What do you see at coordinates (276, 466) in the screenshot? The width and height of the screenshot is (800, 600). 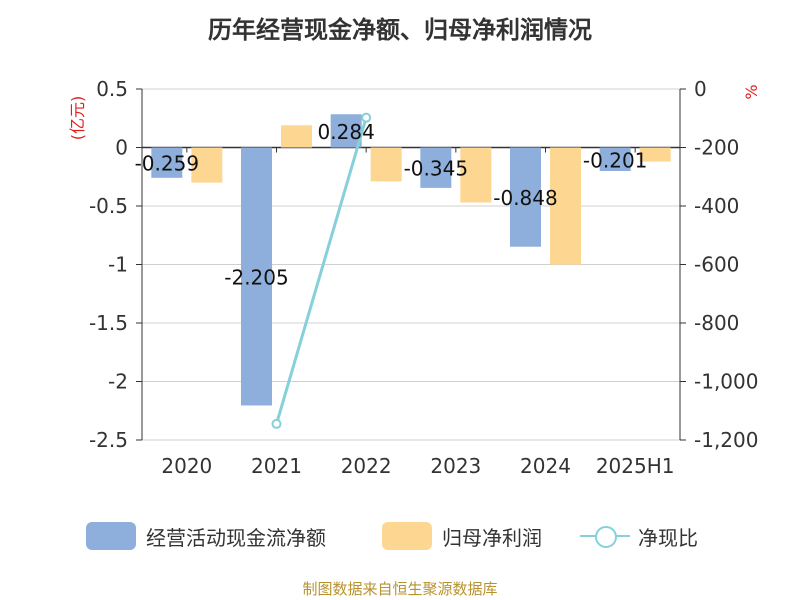 I see `x-tick-label: 2021` at bounding box center [276, 466].